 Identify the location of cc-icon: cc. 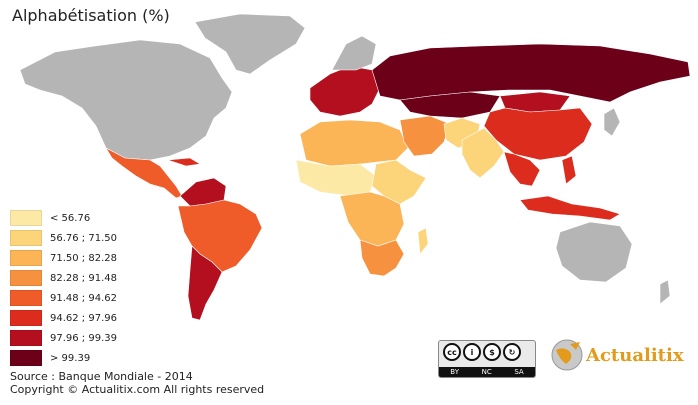
(452, 352).